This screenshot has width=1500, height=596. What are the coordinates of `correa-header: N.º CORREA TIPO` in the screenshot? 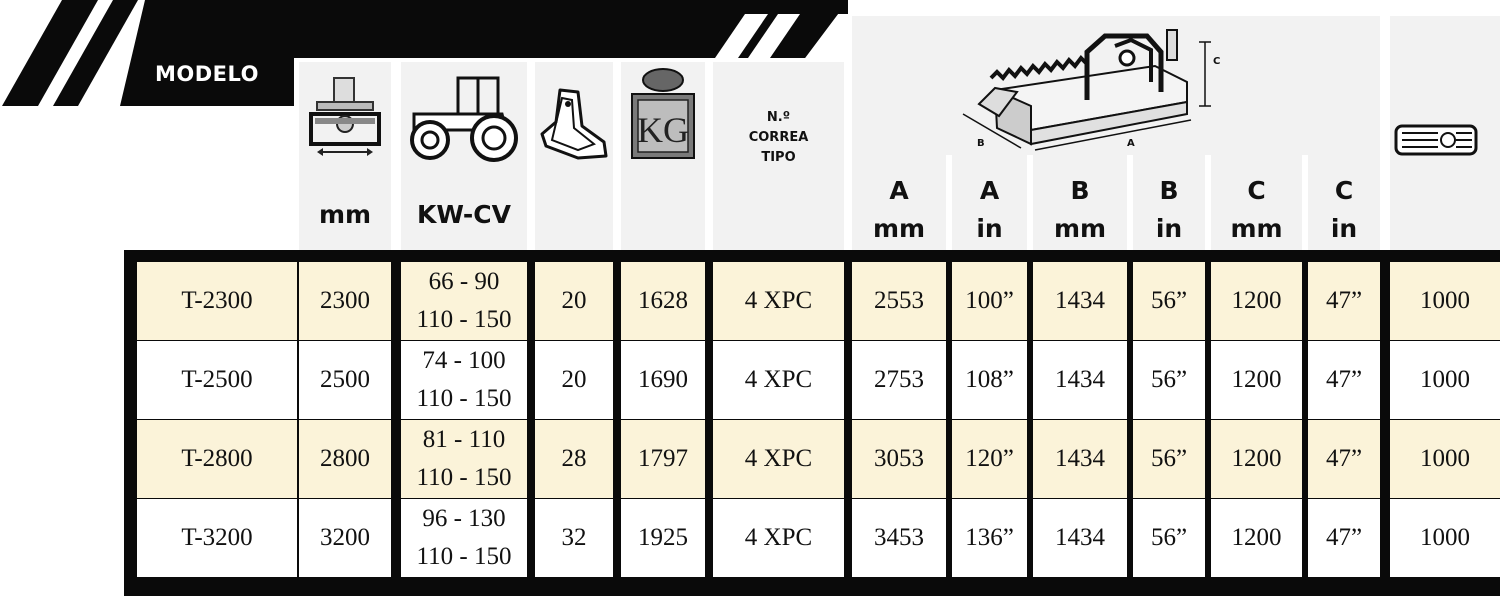 It's located at (778, 138).